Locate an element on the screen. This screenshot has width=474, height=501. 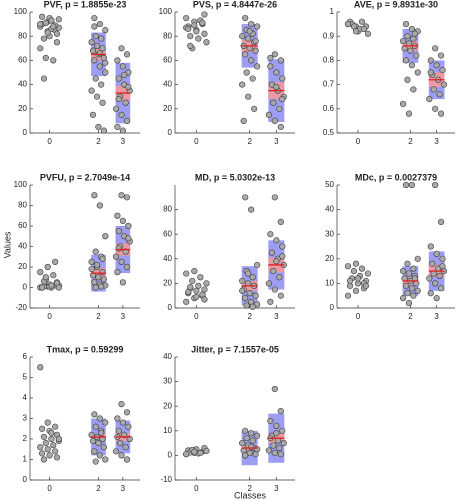
panel-title: MD, p = 5.0302e-13 is located at coordinates (235, 177).